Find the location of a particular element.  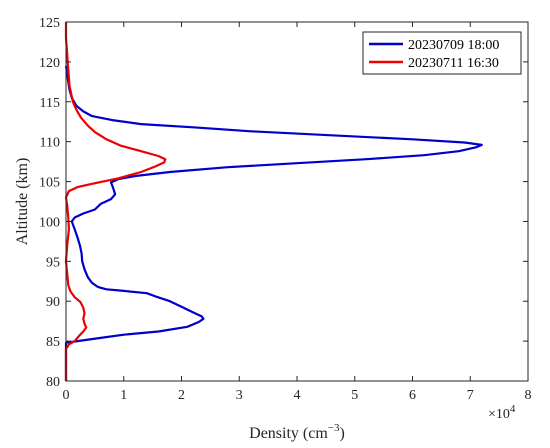

x-axis-multiplier: ×10⁴ is located at coordinates (502, 412).